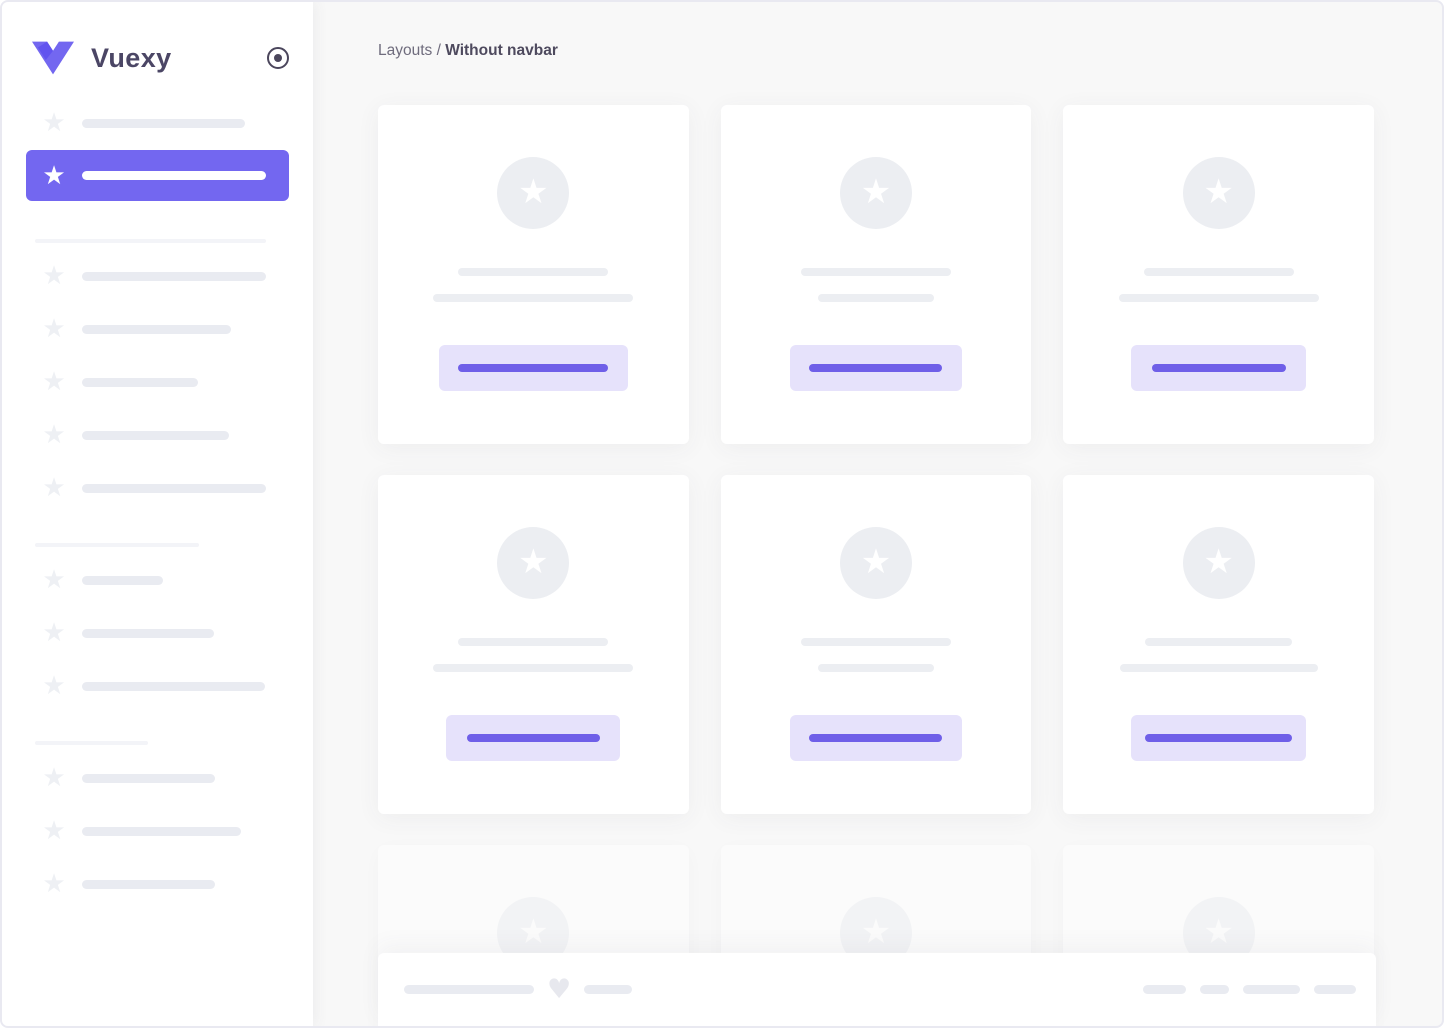 The image size is (1444, 1028). I want to click on footer-links, so click(1249, 989).